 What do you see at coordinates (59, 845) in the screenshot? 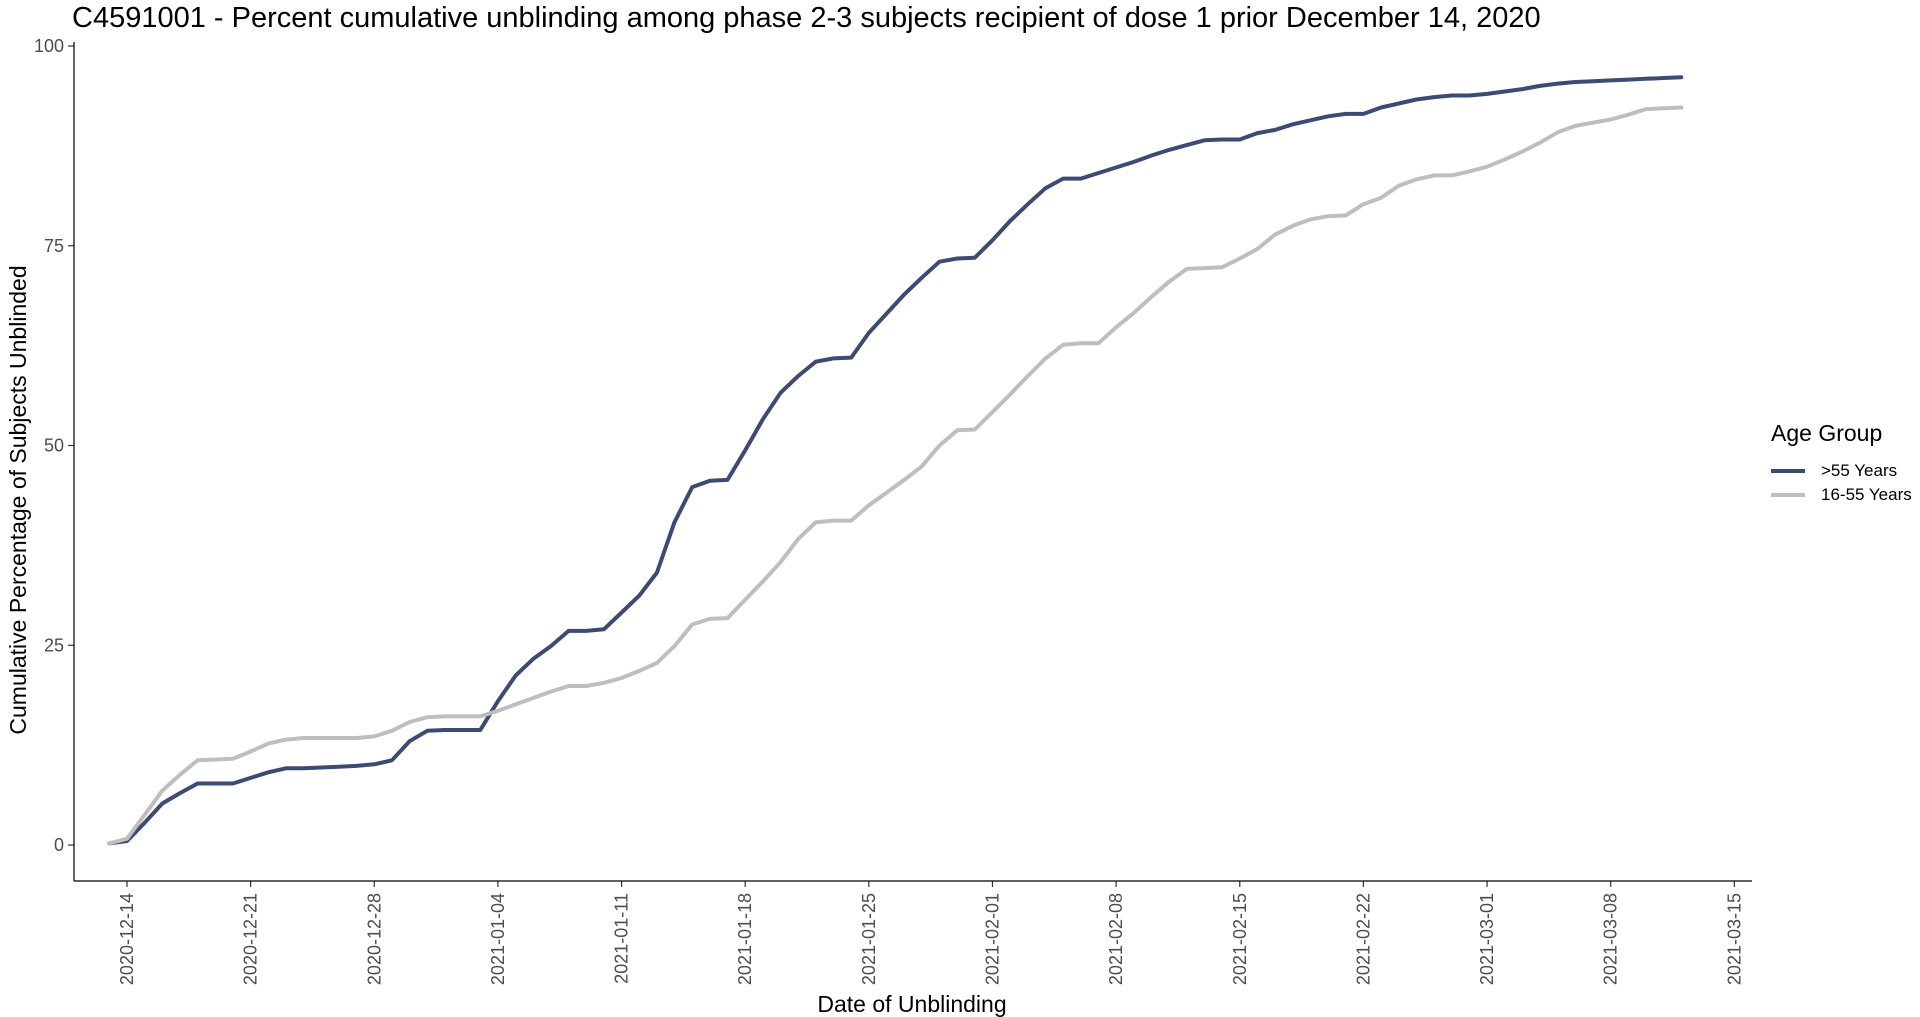
I see `y-tick-label: 0` at bounding box center [59, 845].